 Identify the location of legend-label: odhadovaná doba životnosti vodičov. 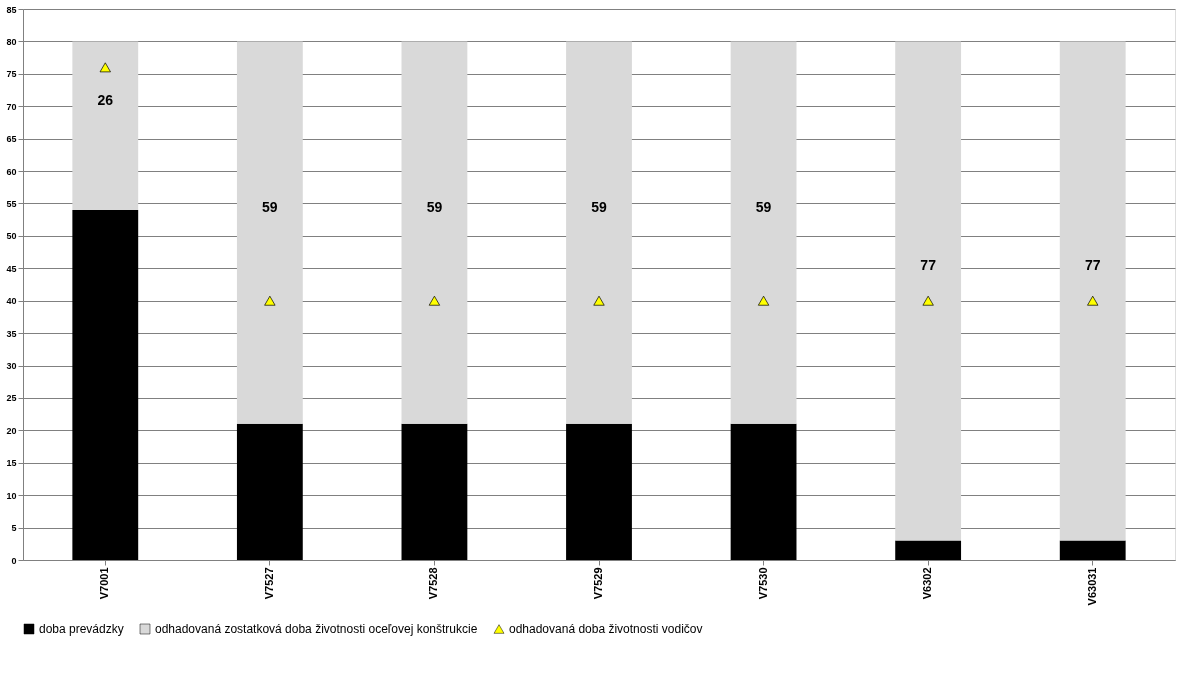
(606, 629).